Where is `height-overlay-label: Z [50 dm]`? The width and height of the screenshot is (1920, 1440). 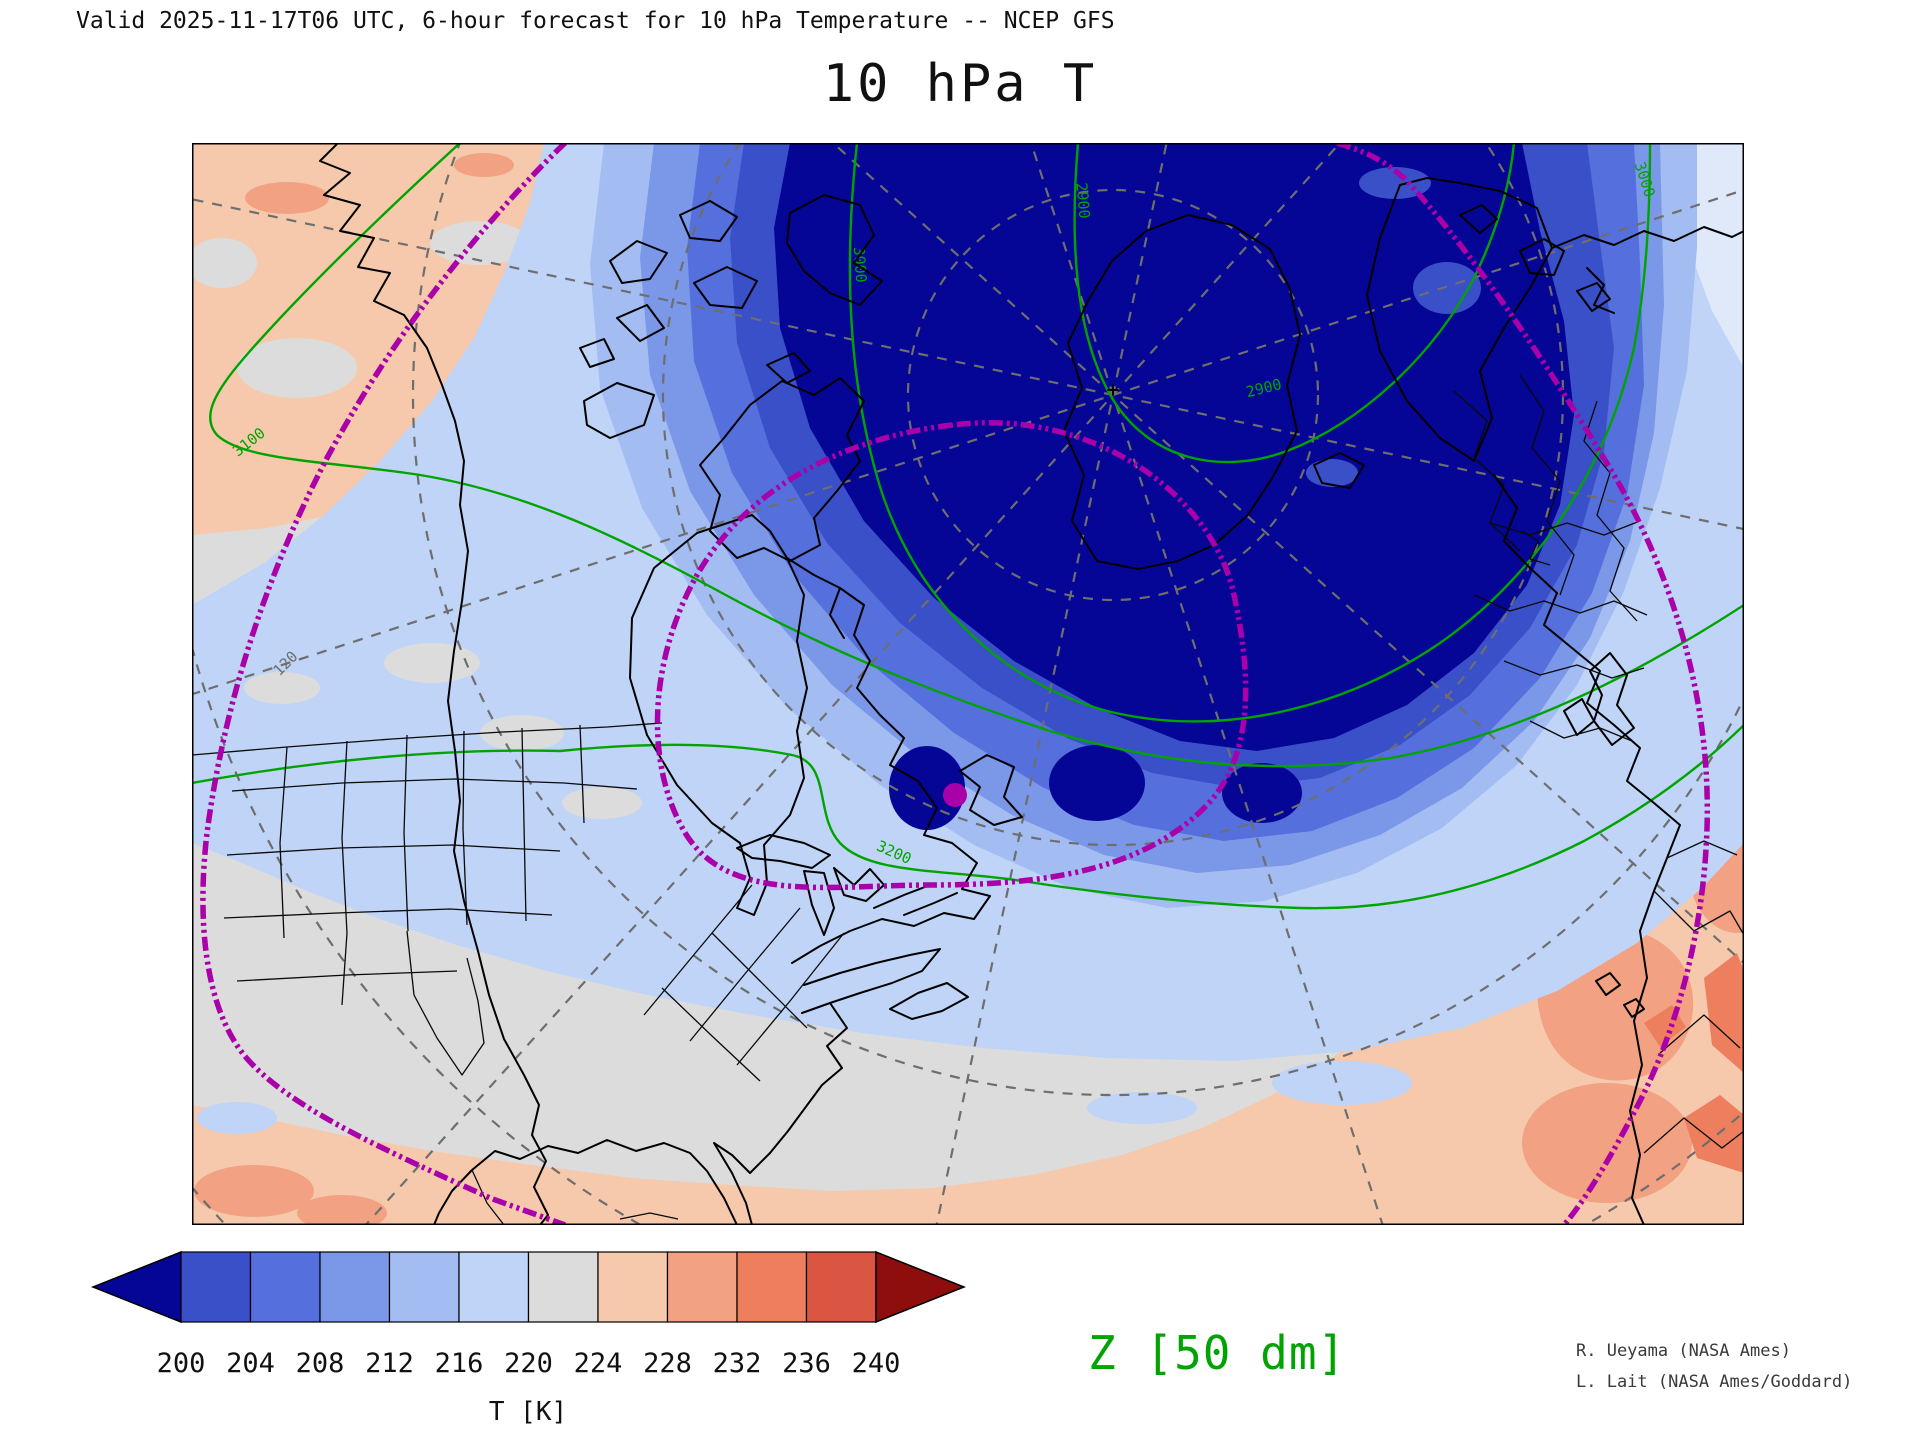
height-overlay-label: Z [50 dm] is located at coordinates (1217, 1353).